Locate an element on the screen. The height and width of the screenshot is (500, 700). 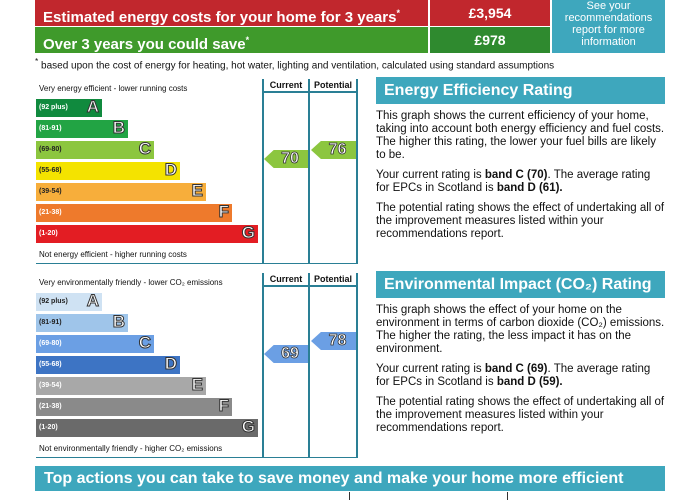
estimated-costs-value: £3,954 is located at coordinates (490, 13).